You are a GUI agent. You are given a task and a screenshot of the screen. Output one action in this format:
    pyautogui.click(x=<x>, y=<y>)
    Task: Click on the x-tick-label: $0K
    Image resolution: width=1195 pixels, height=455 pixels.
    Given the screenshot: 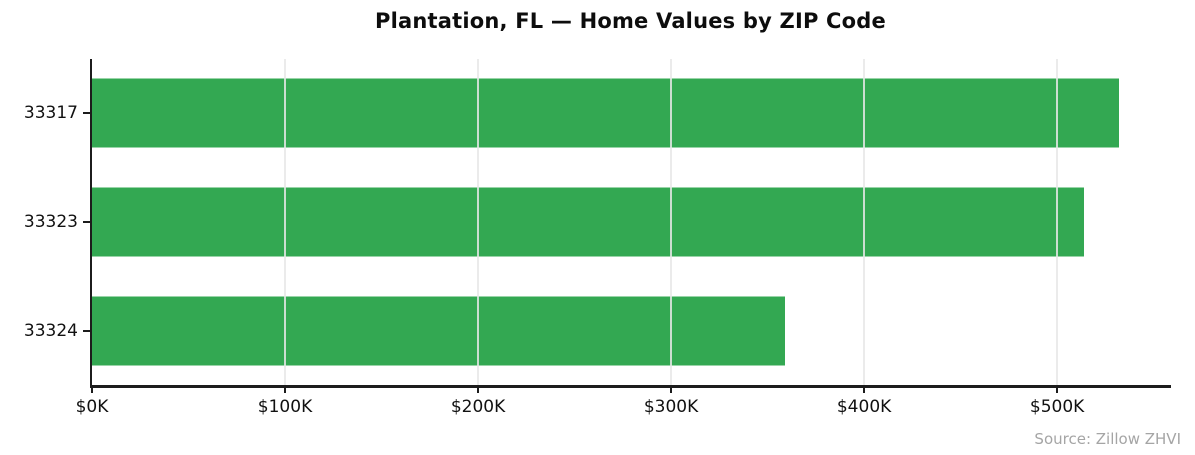 What is the action you would take?
    pyautogui.click(x=92, y=407)
    